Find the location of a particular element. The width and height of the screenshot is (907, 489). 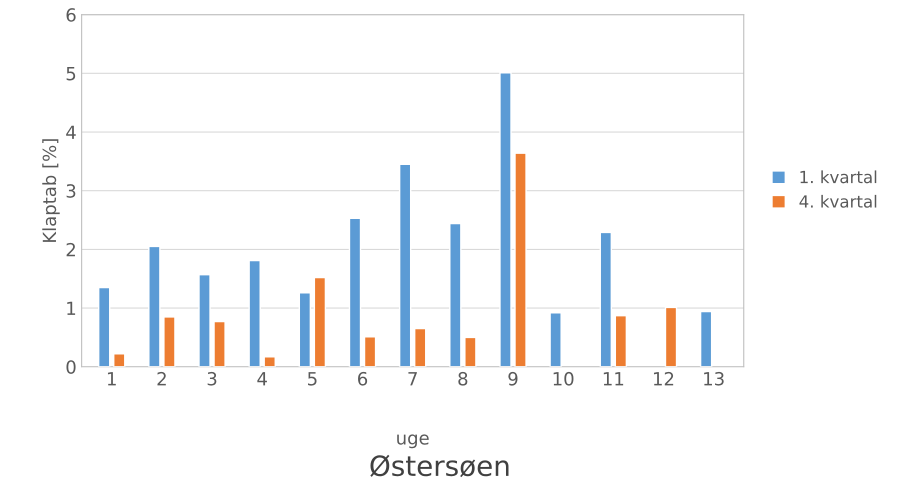

x-tick-label: 13 is located at coordinates (714, 379).